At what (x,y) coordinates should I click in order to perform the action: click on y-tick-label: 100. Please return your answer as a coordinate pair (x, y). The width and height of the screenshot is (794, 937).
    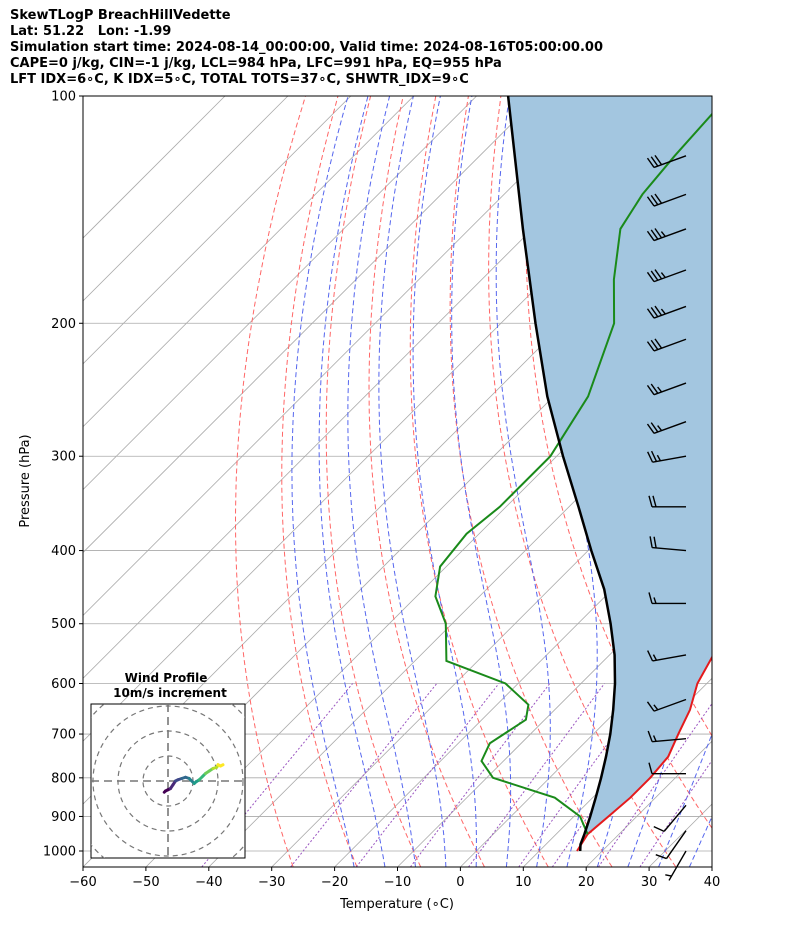
    Looking at the image, I should click on (63, 97).